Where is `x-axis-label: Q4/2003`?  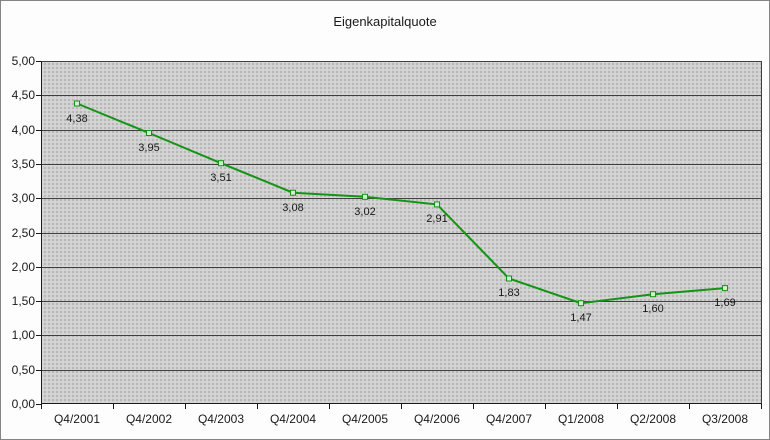
x-axis-label: Q4/2003 is located at coordinates (221, 419).